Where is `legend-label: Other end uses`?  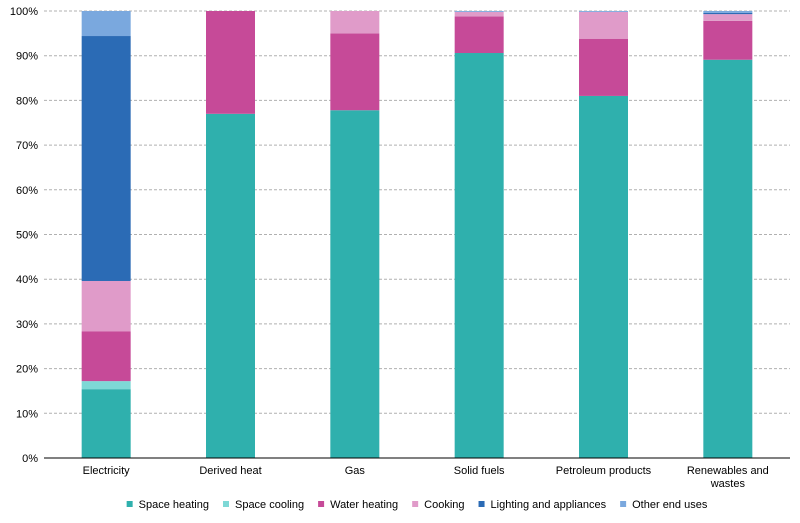
legend-label: Other end uses is located at coordinates (670, 505).